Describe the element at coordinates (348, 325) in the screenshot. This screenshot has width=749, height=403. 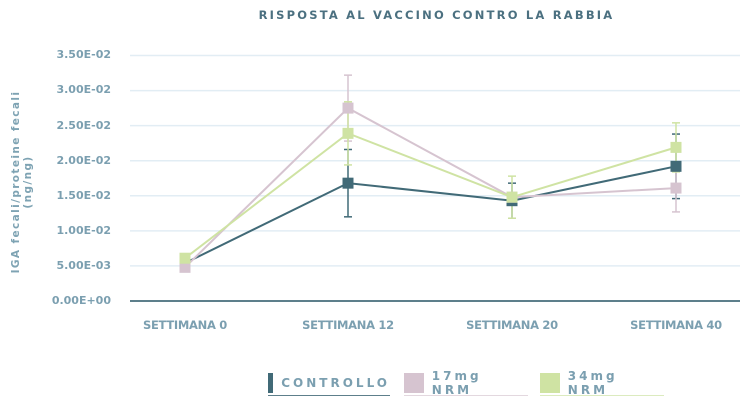
I see `x-tick: SETTIMANA 12` at that location.